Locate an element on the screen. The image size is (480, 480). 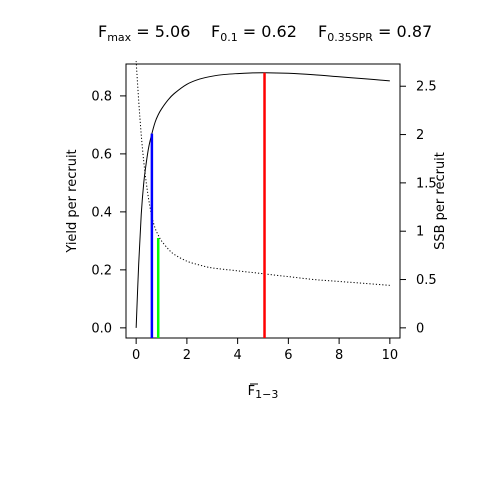
x-tick-label: 4 is located at coordinates (237, 355).